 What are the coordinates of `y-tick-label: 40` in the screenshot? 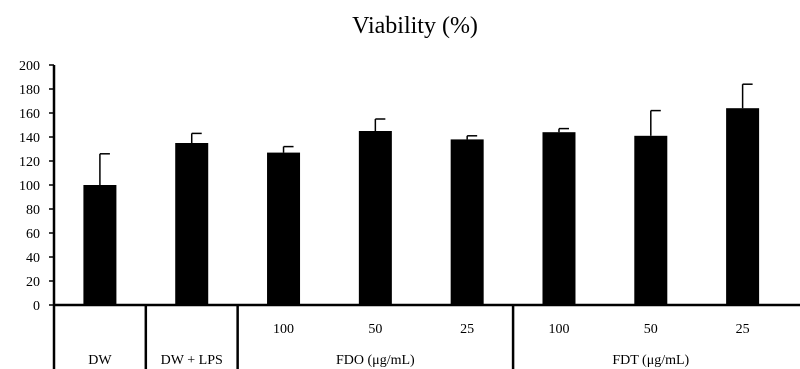 It's located at (33, 258).